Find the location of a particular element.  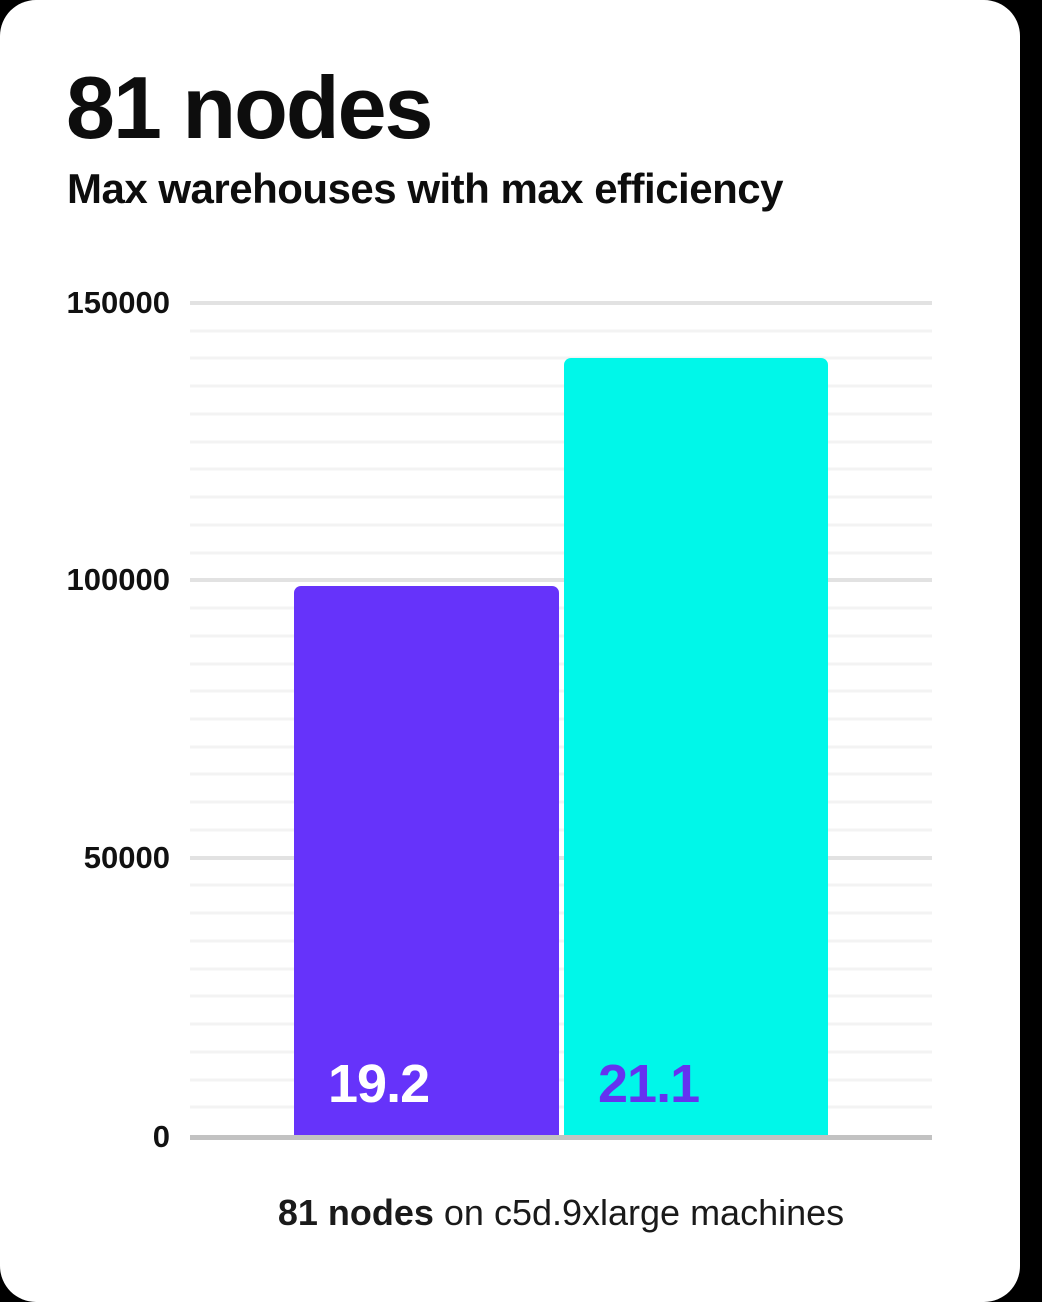

y-axis-tick-label: 100000 is located at coordinates (118, 580).